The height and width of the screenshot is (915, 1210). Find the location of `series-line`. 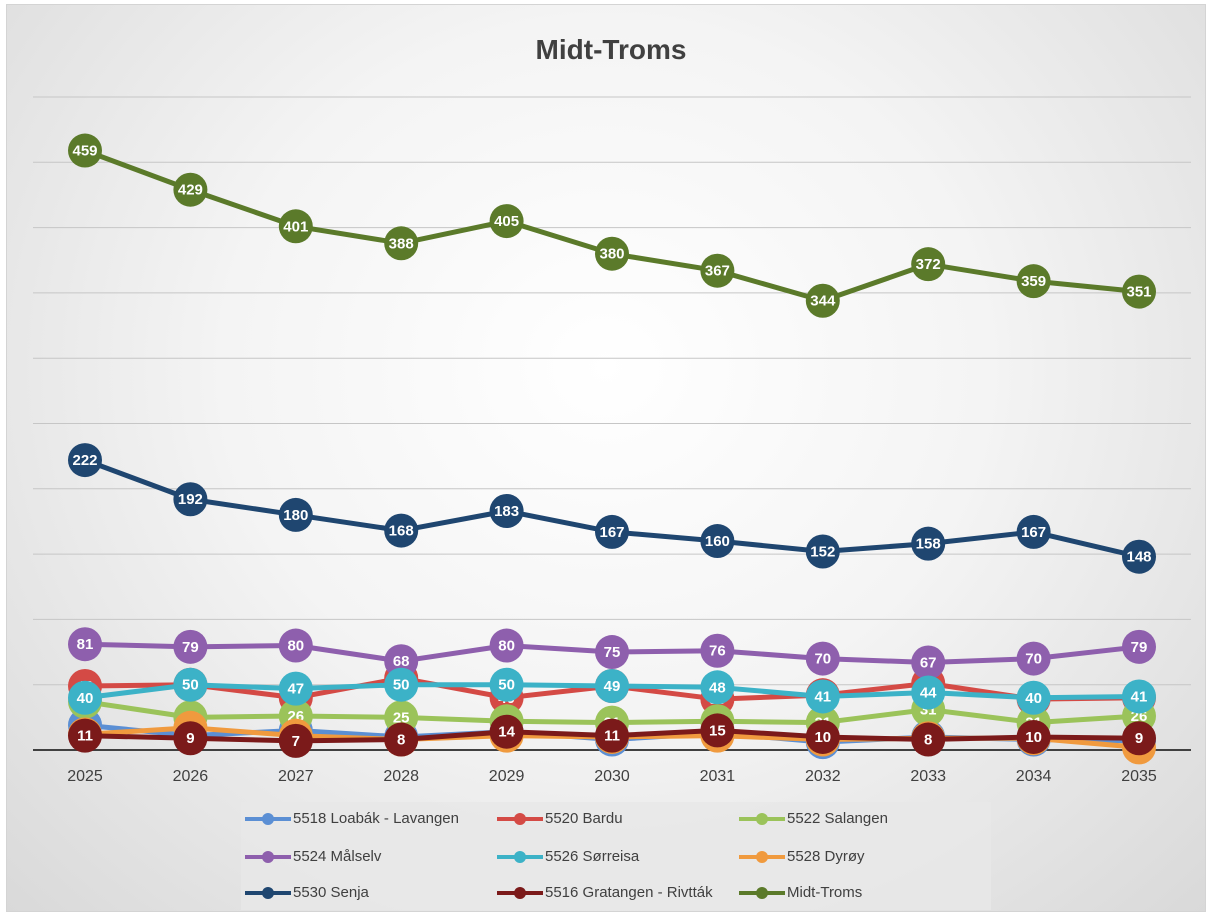

series-line is located at coordinates (612, 226).